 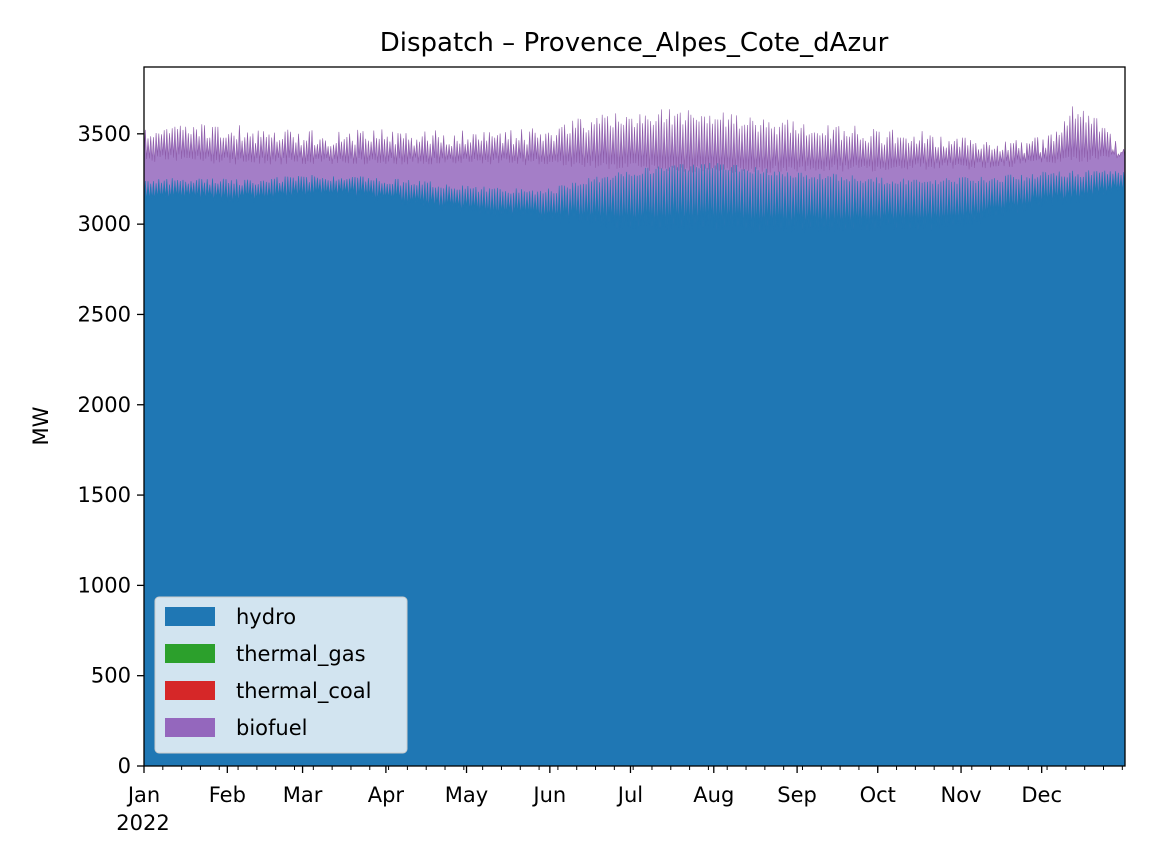 What do you see at coordinates (878, 795) in the screenshot?
I see `x-tick-label: Oct` at bounding box center [878, 795].